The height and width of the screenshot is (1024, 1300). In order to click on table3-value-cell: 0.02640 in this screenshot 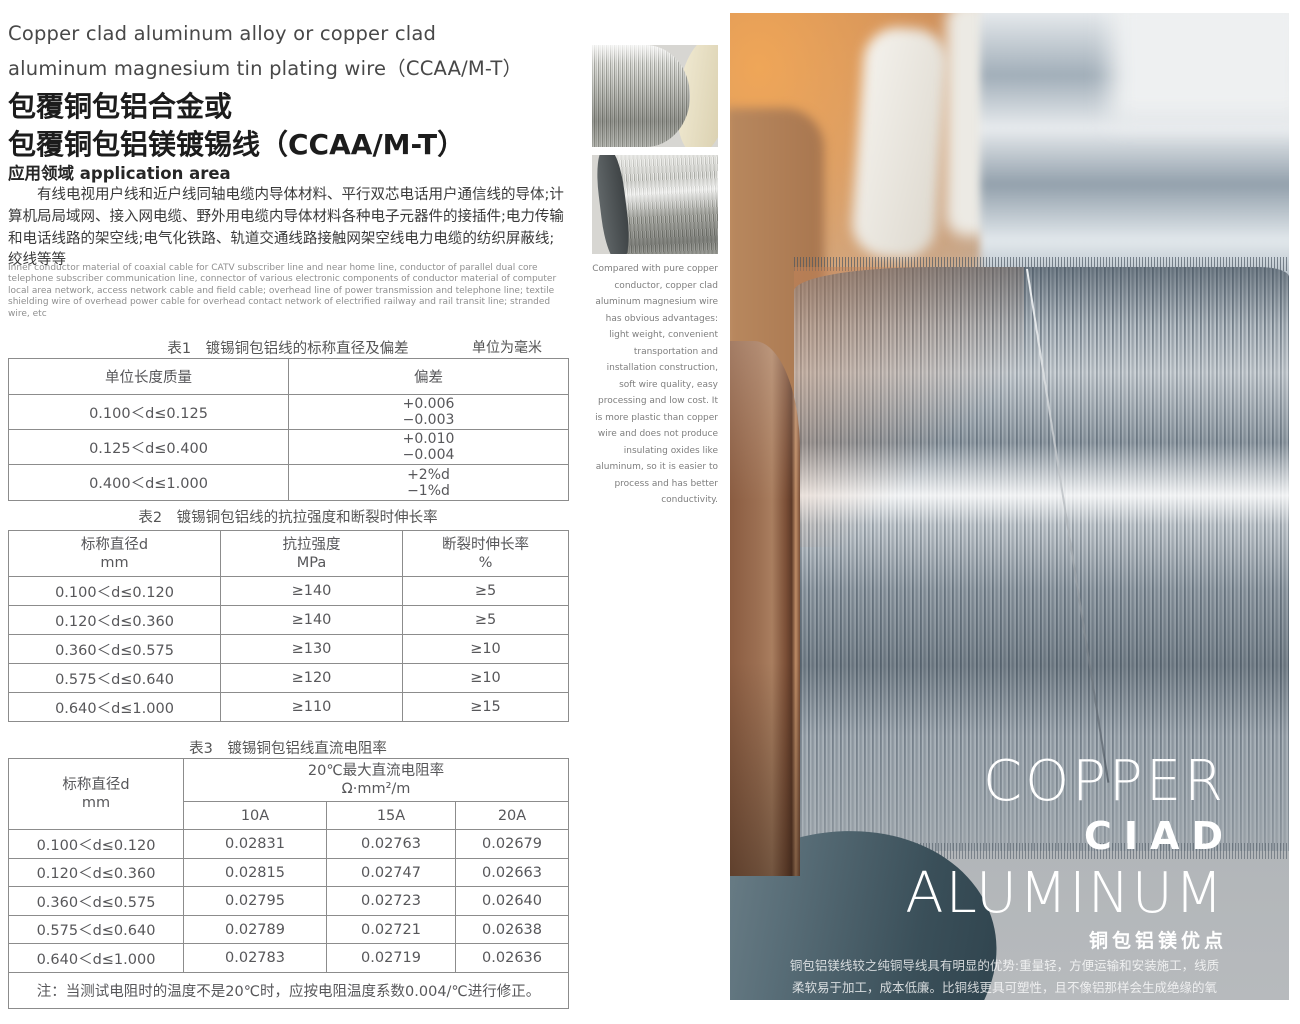, I will do `click(512, 901)`.